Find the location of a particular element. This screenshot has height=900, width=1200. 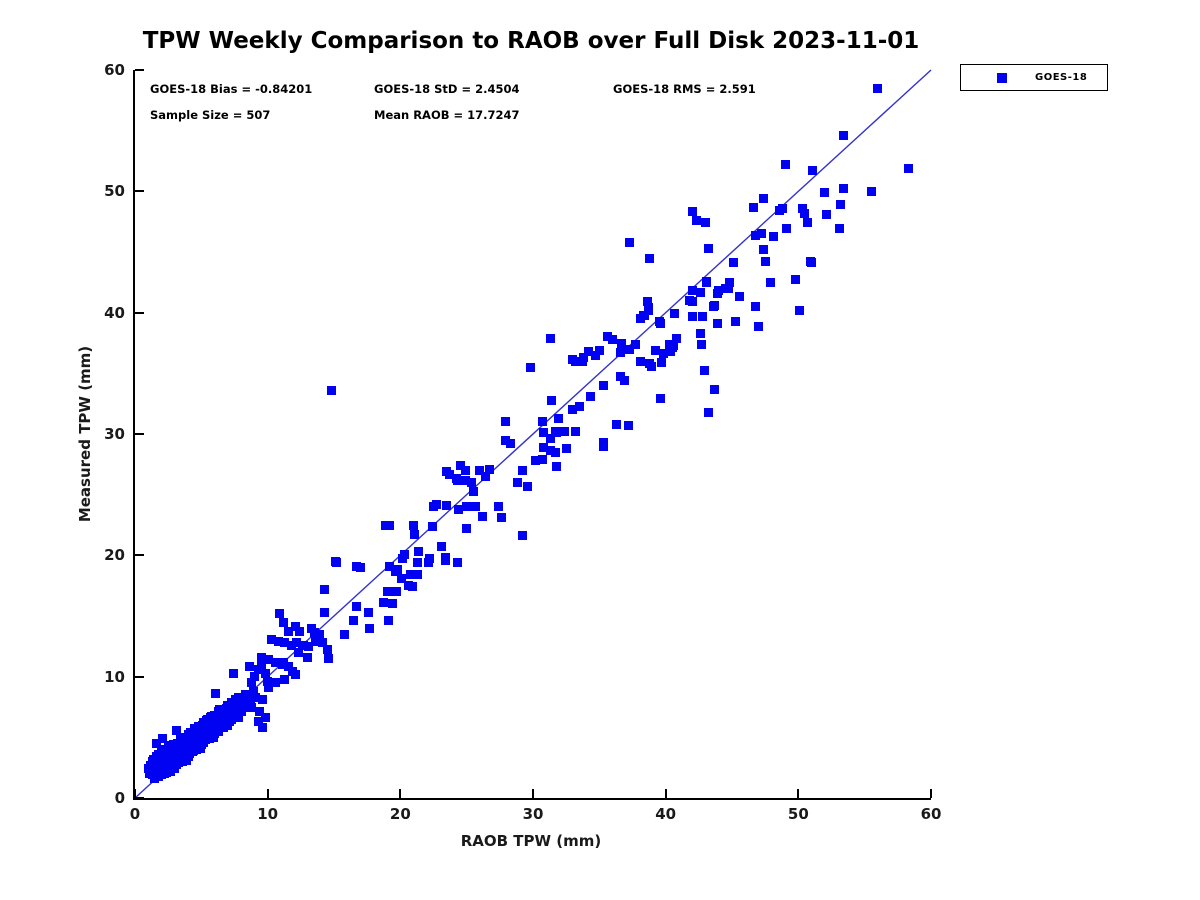

stat-bias: GOES-18 Bias = -0.84201 is located at coordinates (231, 89).